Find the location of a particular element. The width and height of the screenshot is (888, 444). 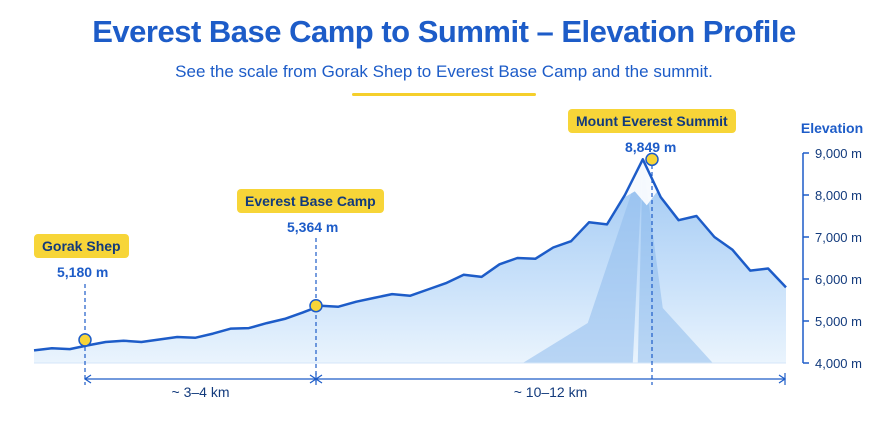

y-tick-label: 4,000 m is located at coordinates (838, 363).